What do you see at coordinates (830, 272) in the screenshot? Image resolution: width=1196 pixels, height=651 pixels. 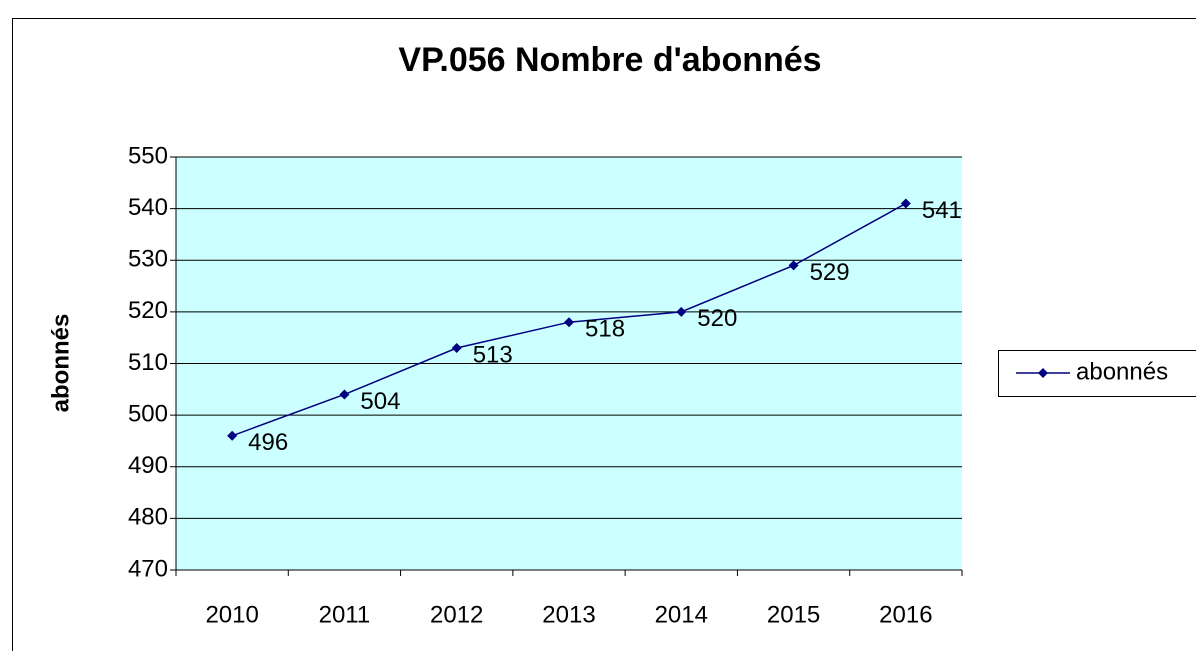 I see `data-label: 529` at bounding box center [830, 272].